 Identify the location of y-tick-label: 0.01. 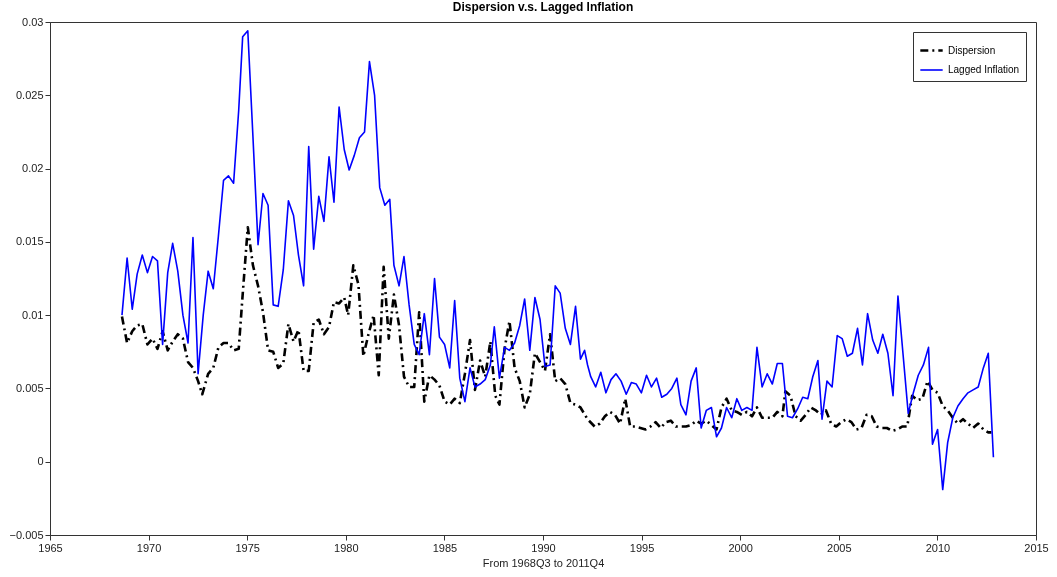
(33, 314).